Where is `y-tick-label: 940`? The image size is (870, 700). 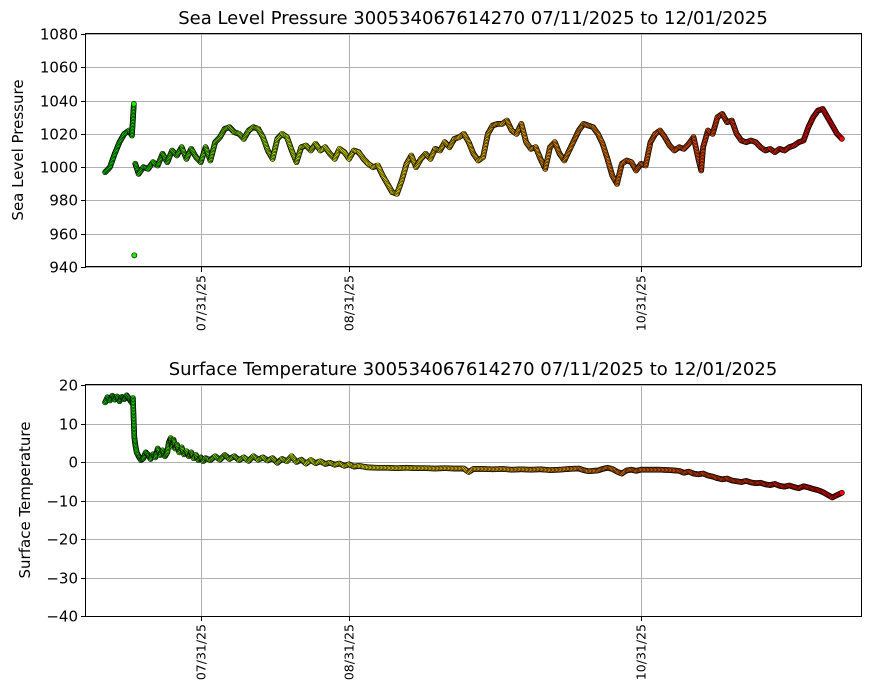
y-tick-label: 940 is located at coordinates (63, 268).